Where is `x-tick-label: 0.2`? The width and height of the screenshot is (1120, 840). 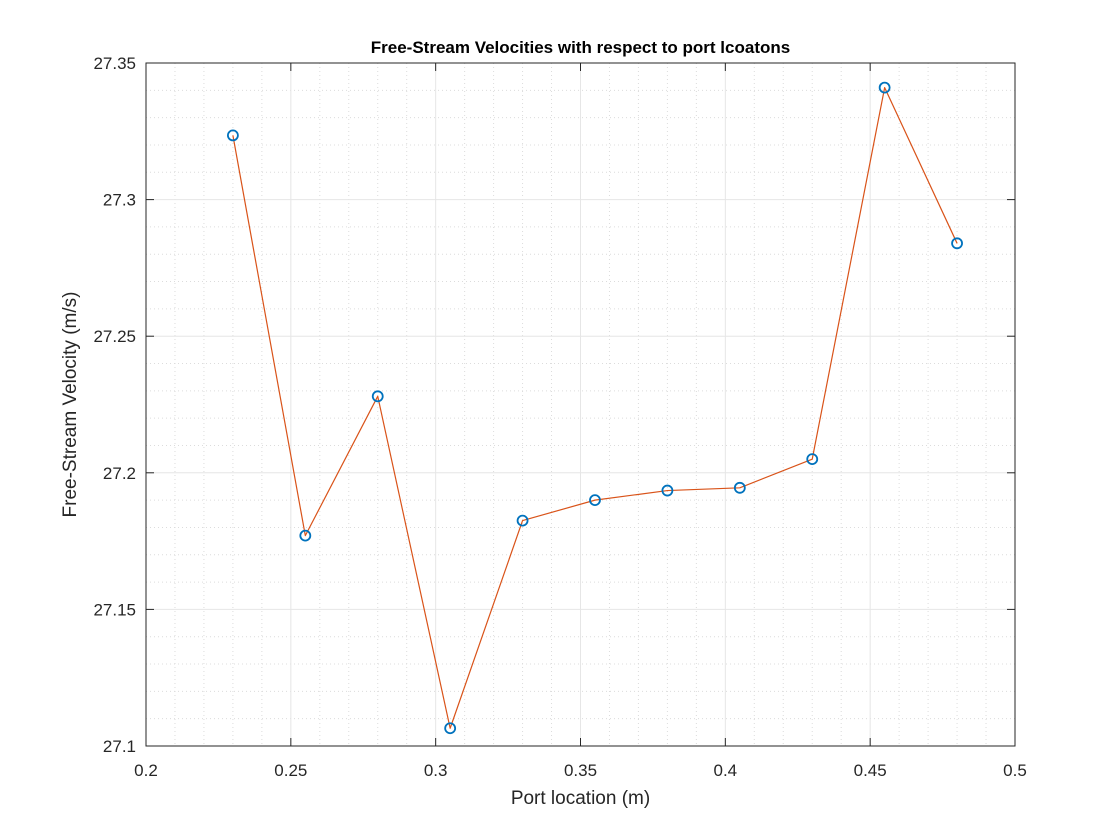
x-tick-label: 0.2 is located at coordinates (146, 770).